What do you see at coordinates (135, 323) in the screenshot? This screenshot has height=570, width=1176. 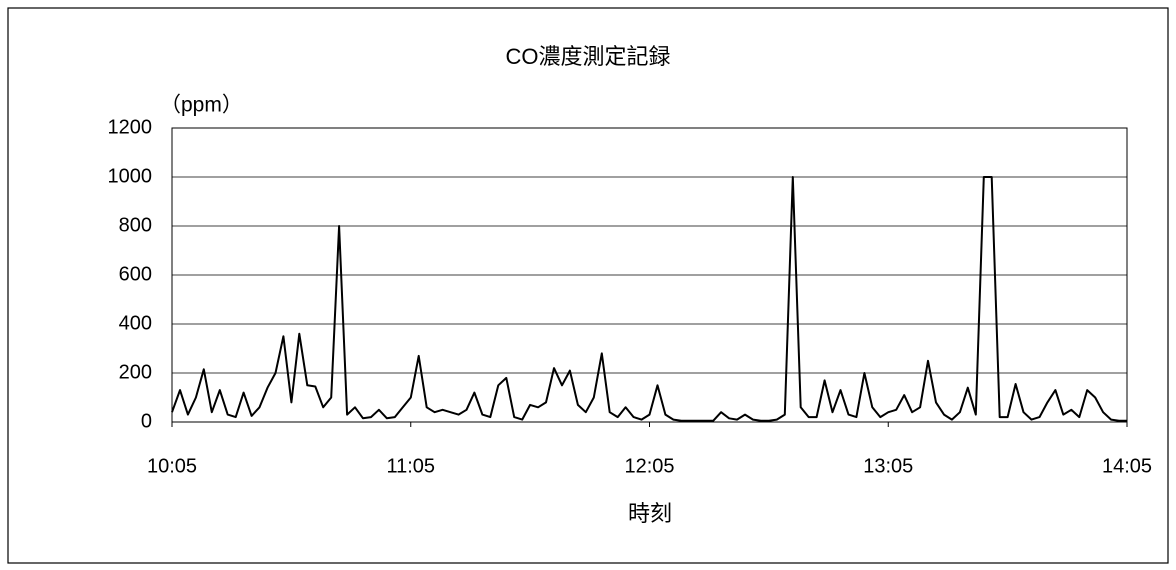 I see `y-tick-label: 400` at bounding box center [135, 323].